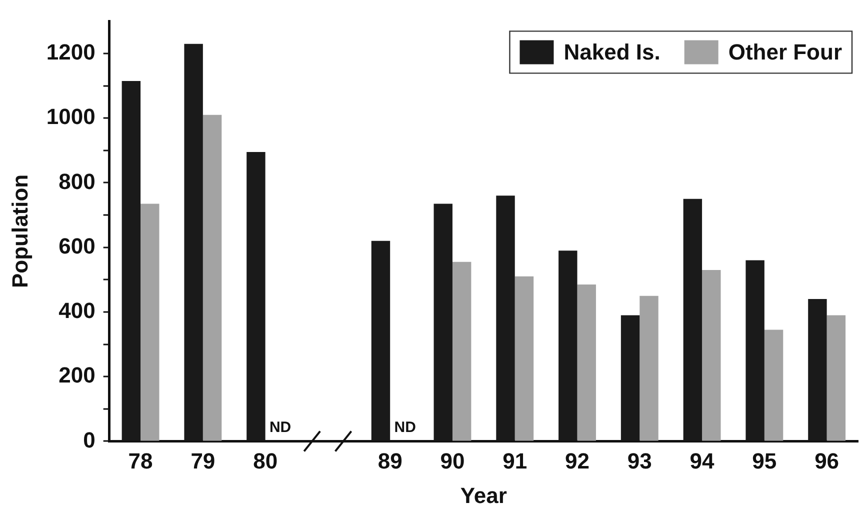 Image resolution: width=860 pixels, height=514 pixels. I want to click on y-tick-label: 200, so click(77, 375).